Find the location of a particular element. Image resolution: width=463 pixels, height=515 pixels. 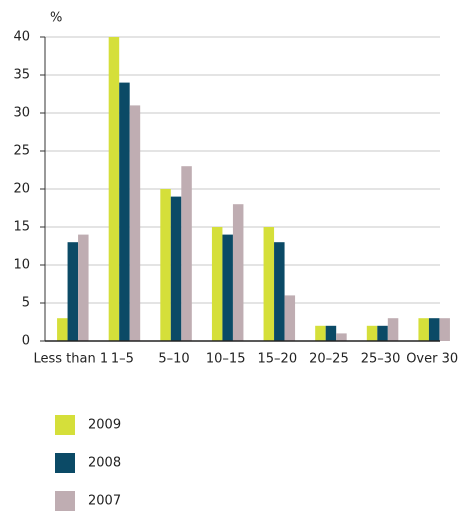

x-tick-label: Over 30 is located at coordinates (432, 359).